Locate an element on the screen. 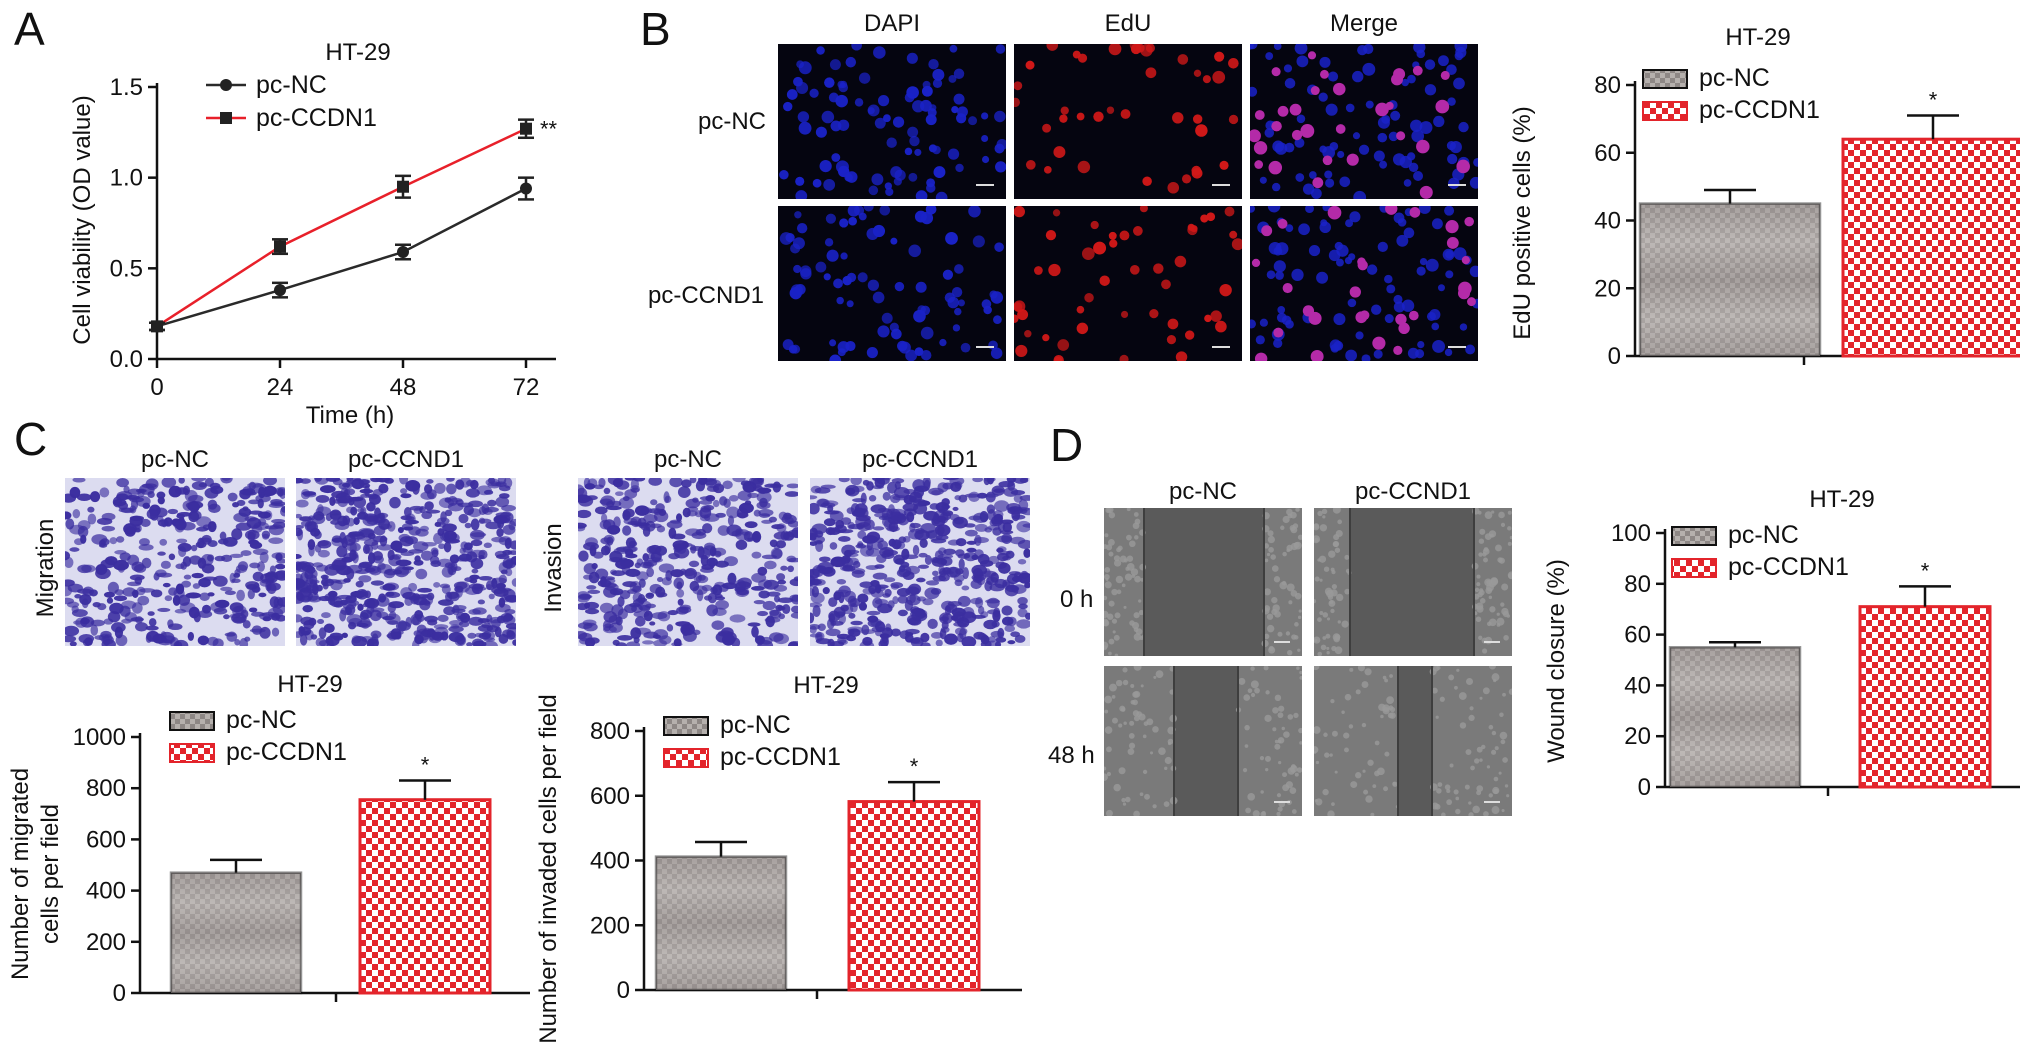 Image resolution: width=2032 pixels, height=1042 pixels. y-tick-label: 600 is located at coordinates (106, 839).